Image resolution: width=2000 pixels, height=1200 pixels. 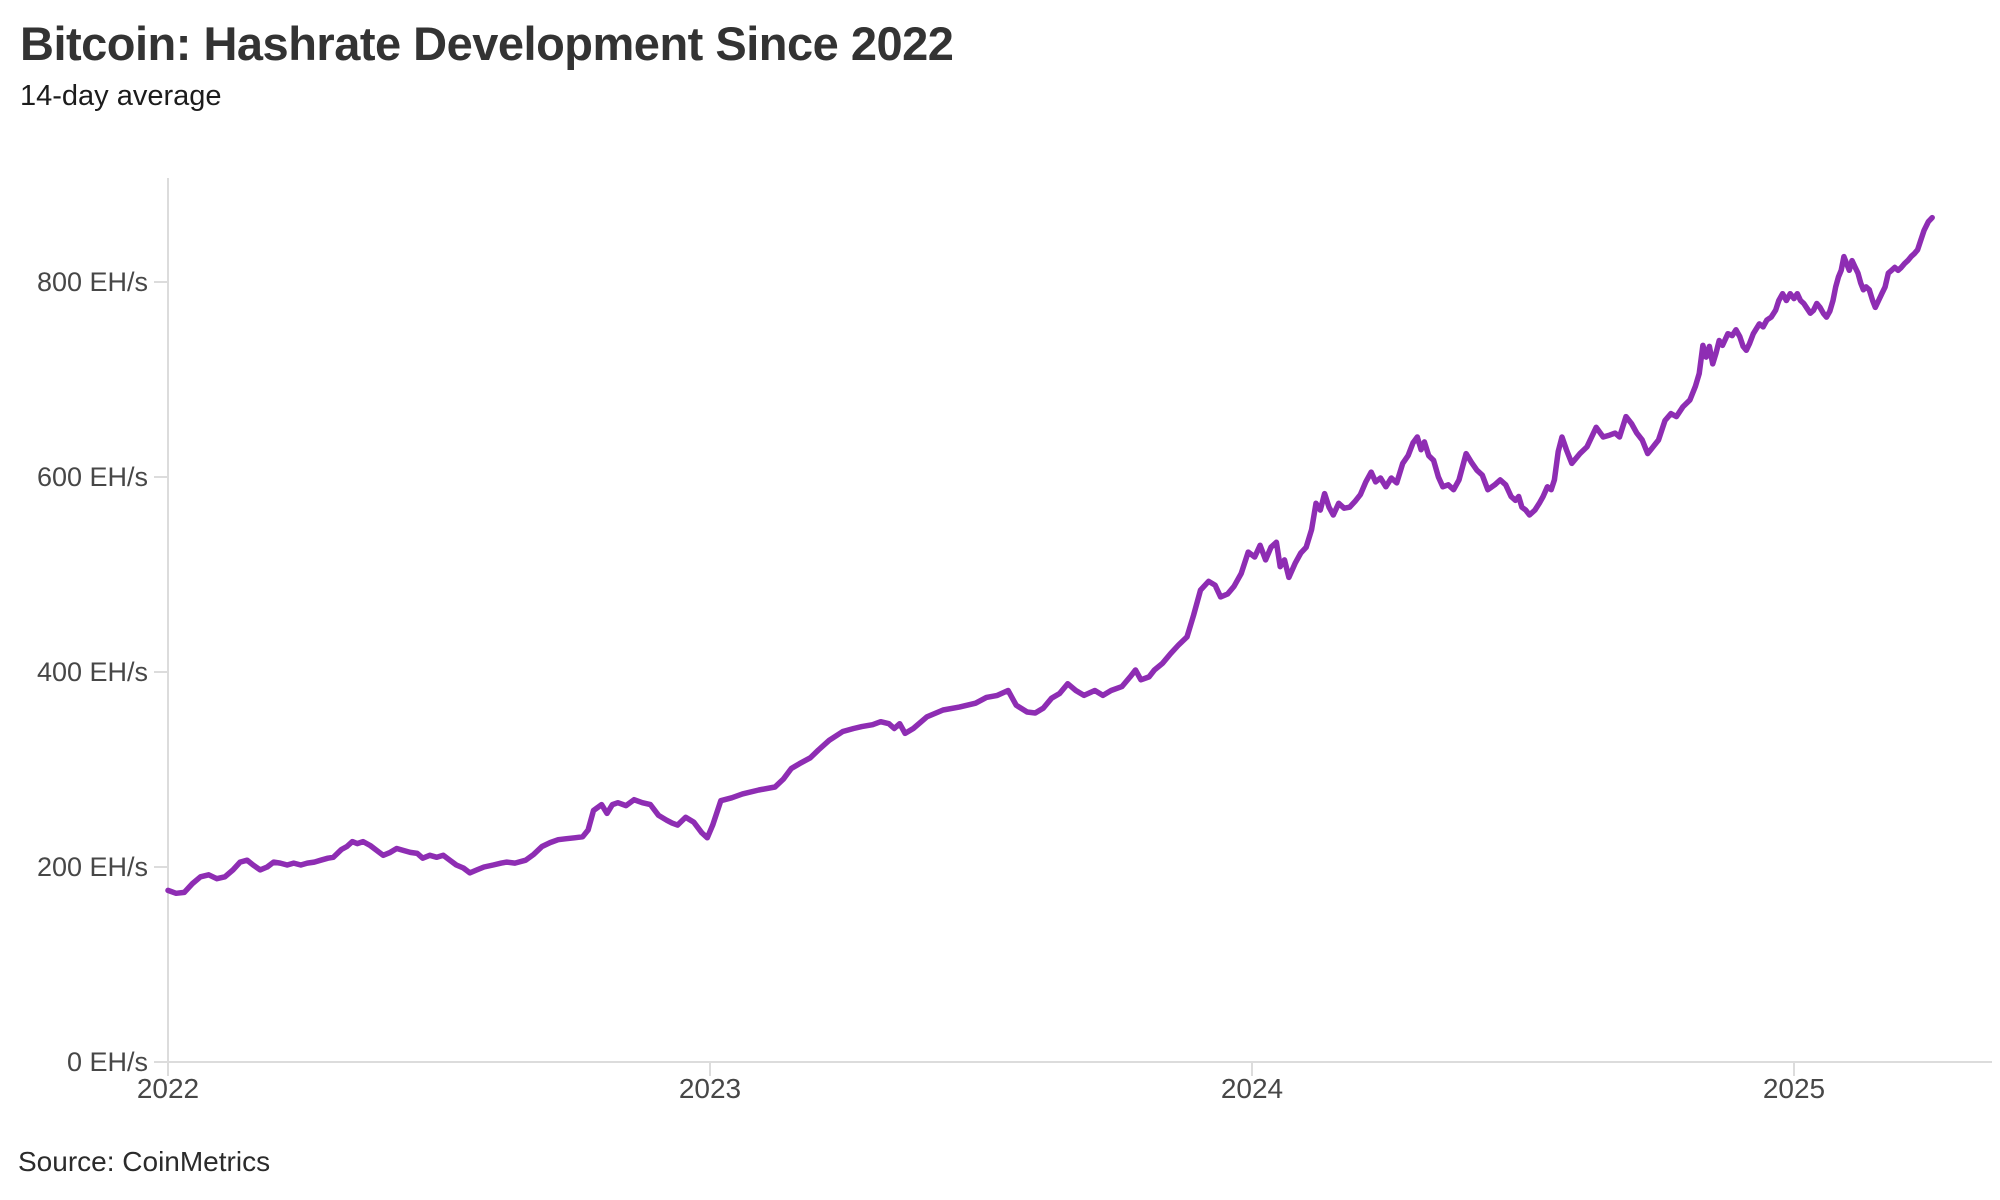 What do you see at coordinates (710, 1088) in the screenshot?
I see `x-tick-label: 2023` at bounding box center [710, 1088].